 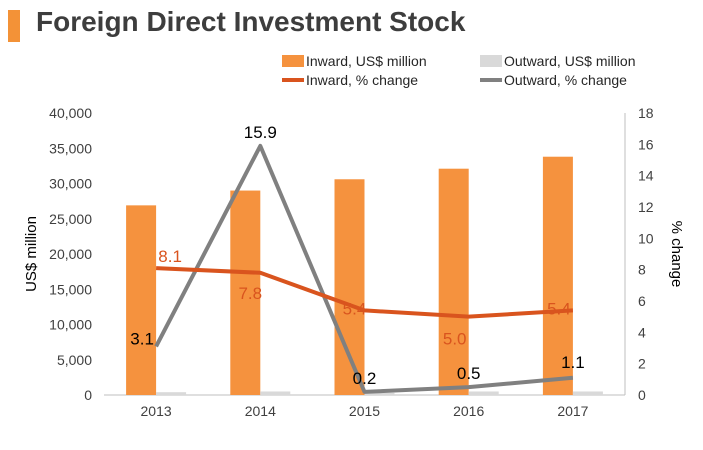 I want to click on chart-title: Foreign Direct Investment Stock, so click(x=251, y=21).